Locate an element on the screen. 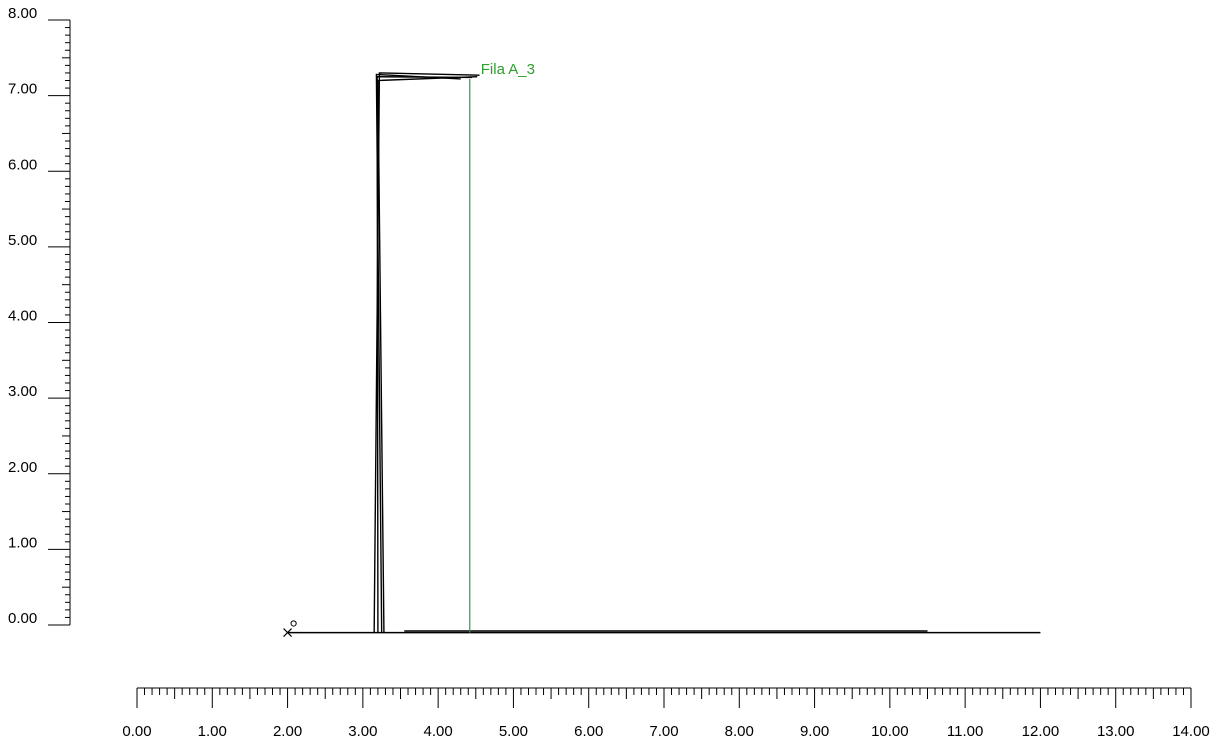  marker-label: Fila A_3 is located at coordinates (508, 69).